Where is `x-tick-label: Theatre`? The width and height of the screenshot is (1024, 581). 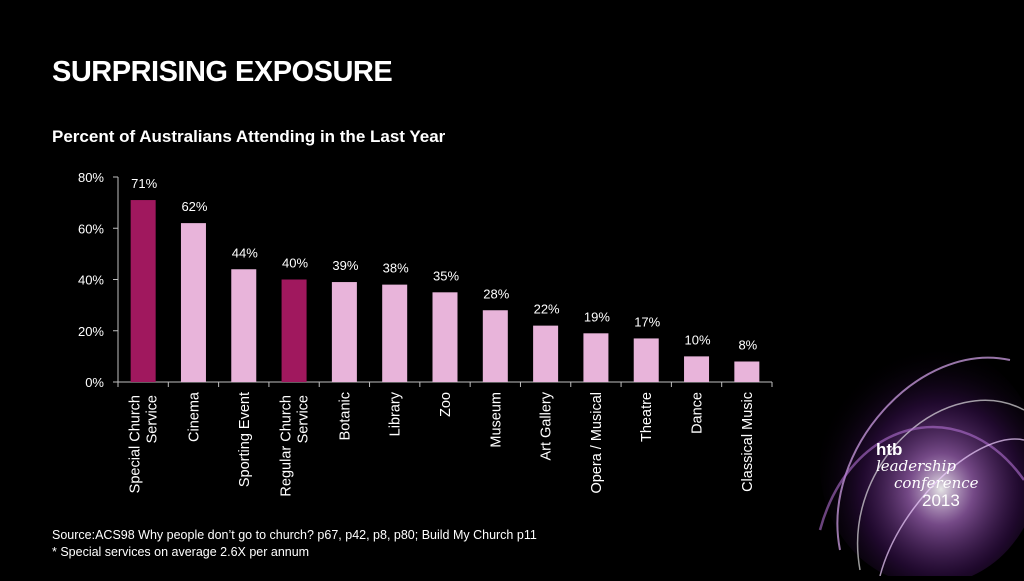
x-tick-label: Theatre is located at coordinates (647, 417).